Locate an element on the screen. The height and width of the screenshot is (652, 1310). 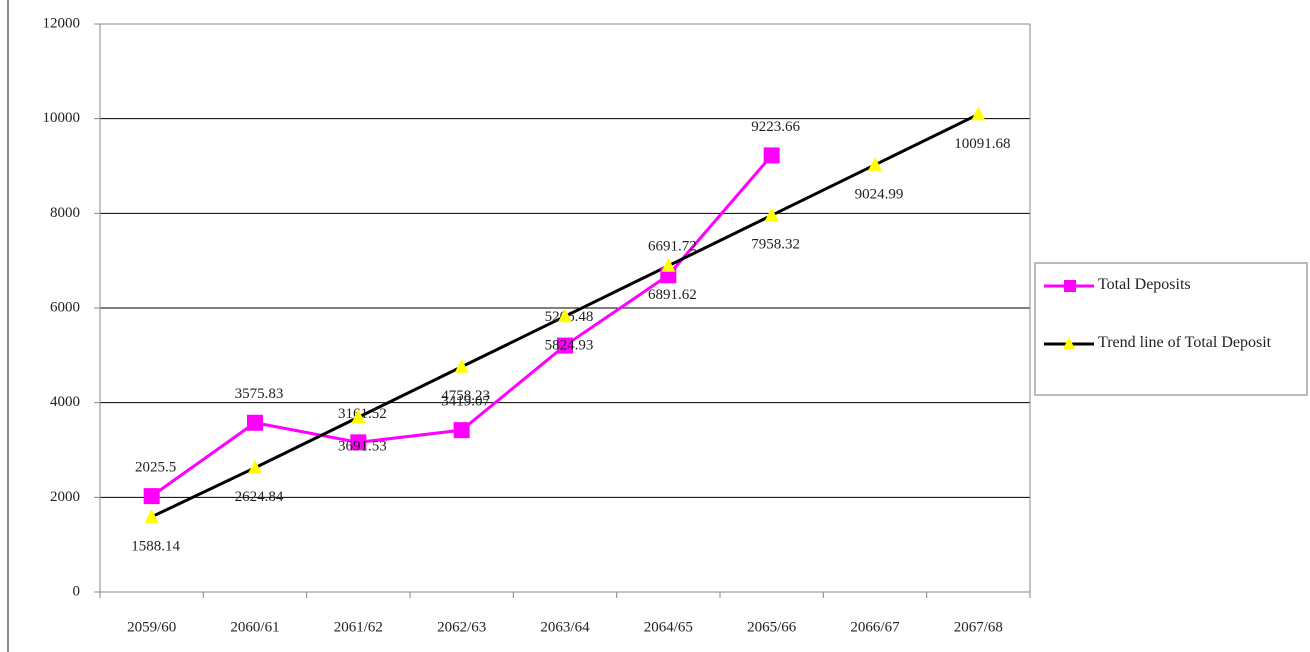
legend-item: Total Deposits is located at coordinates (1166, 286).